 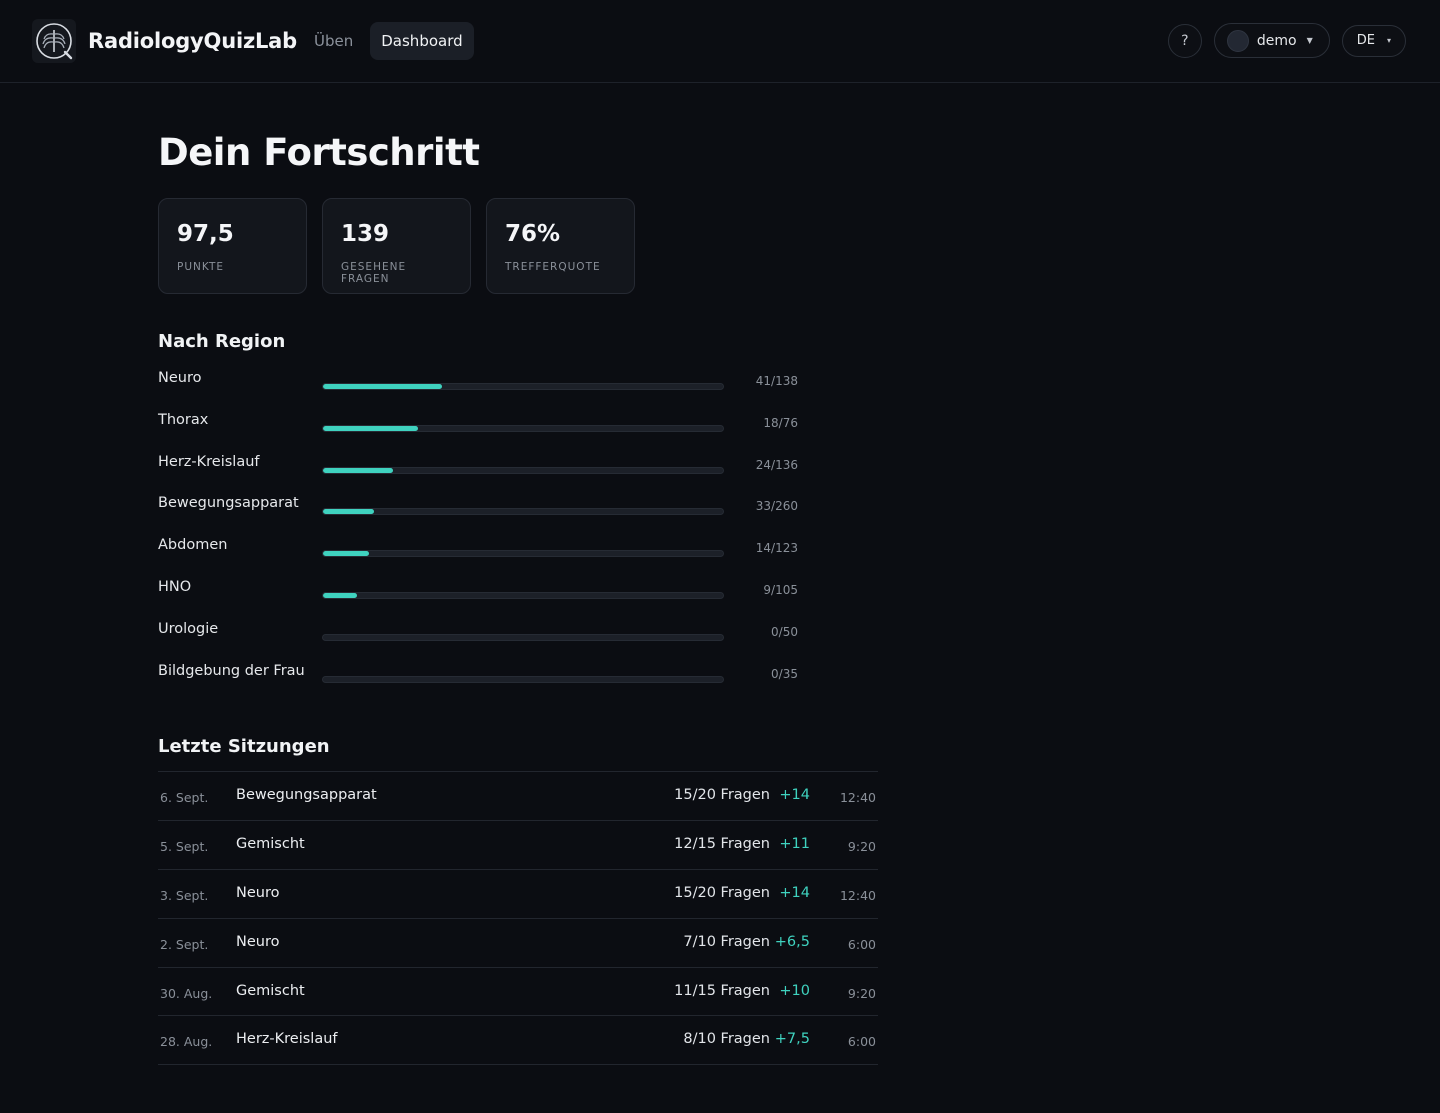 I want to click on sessions-title: Letzte Sitzungen, so click(x=244, y=746).